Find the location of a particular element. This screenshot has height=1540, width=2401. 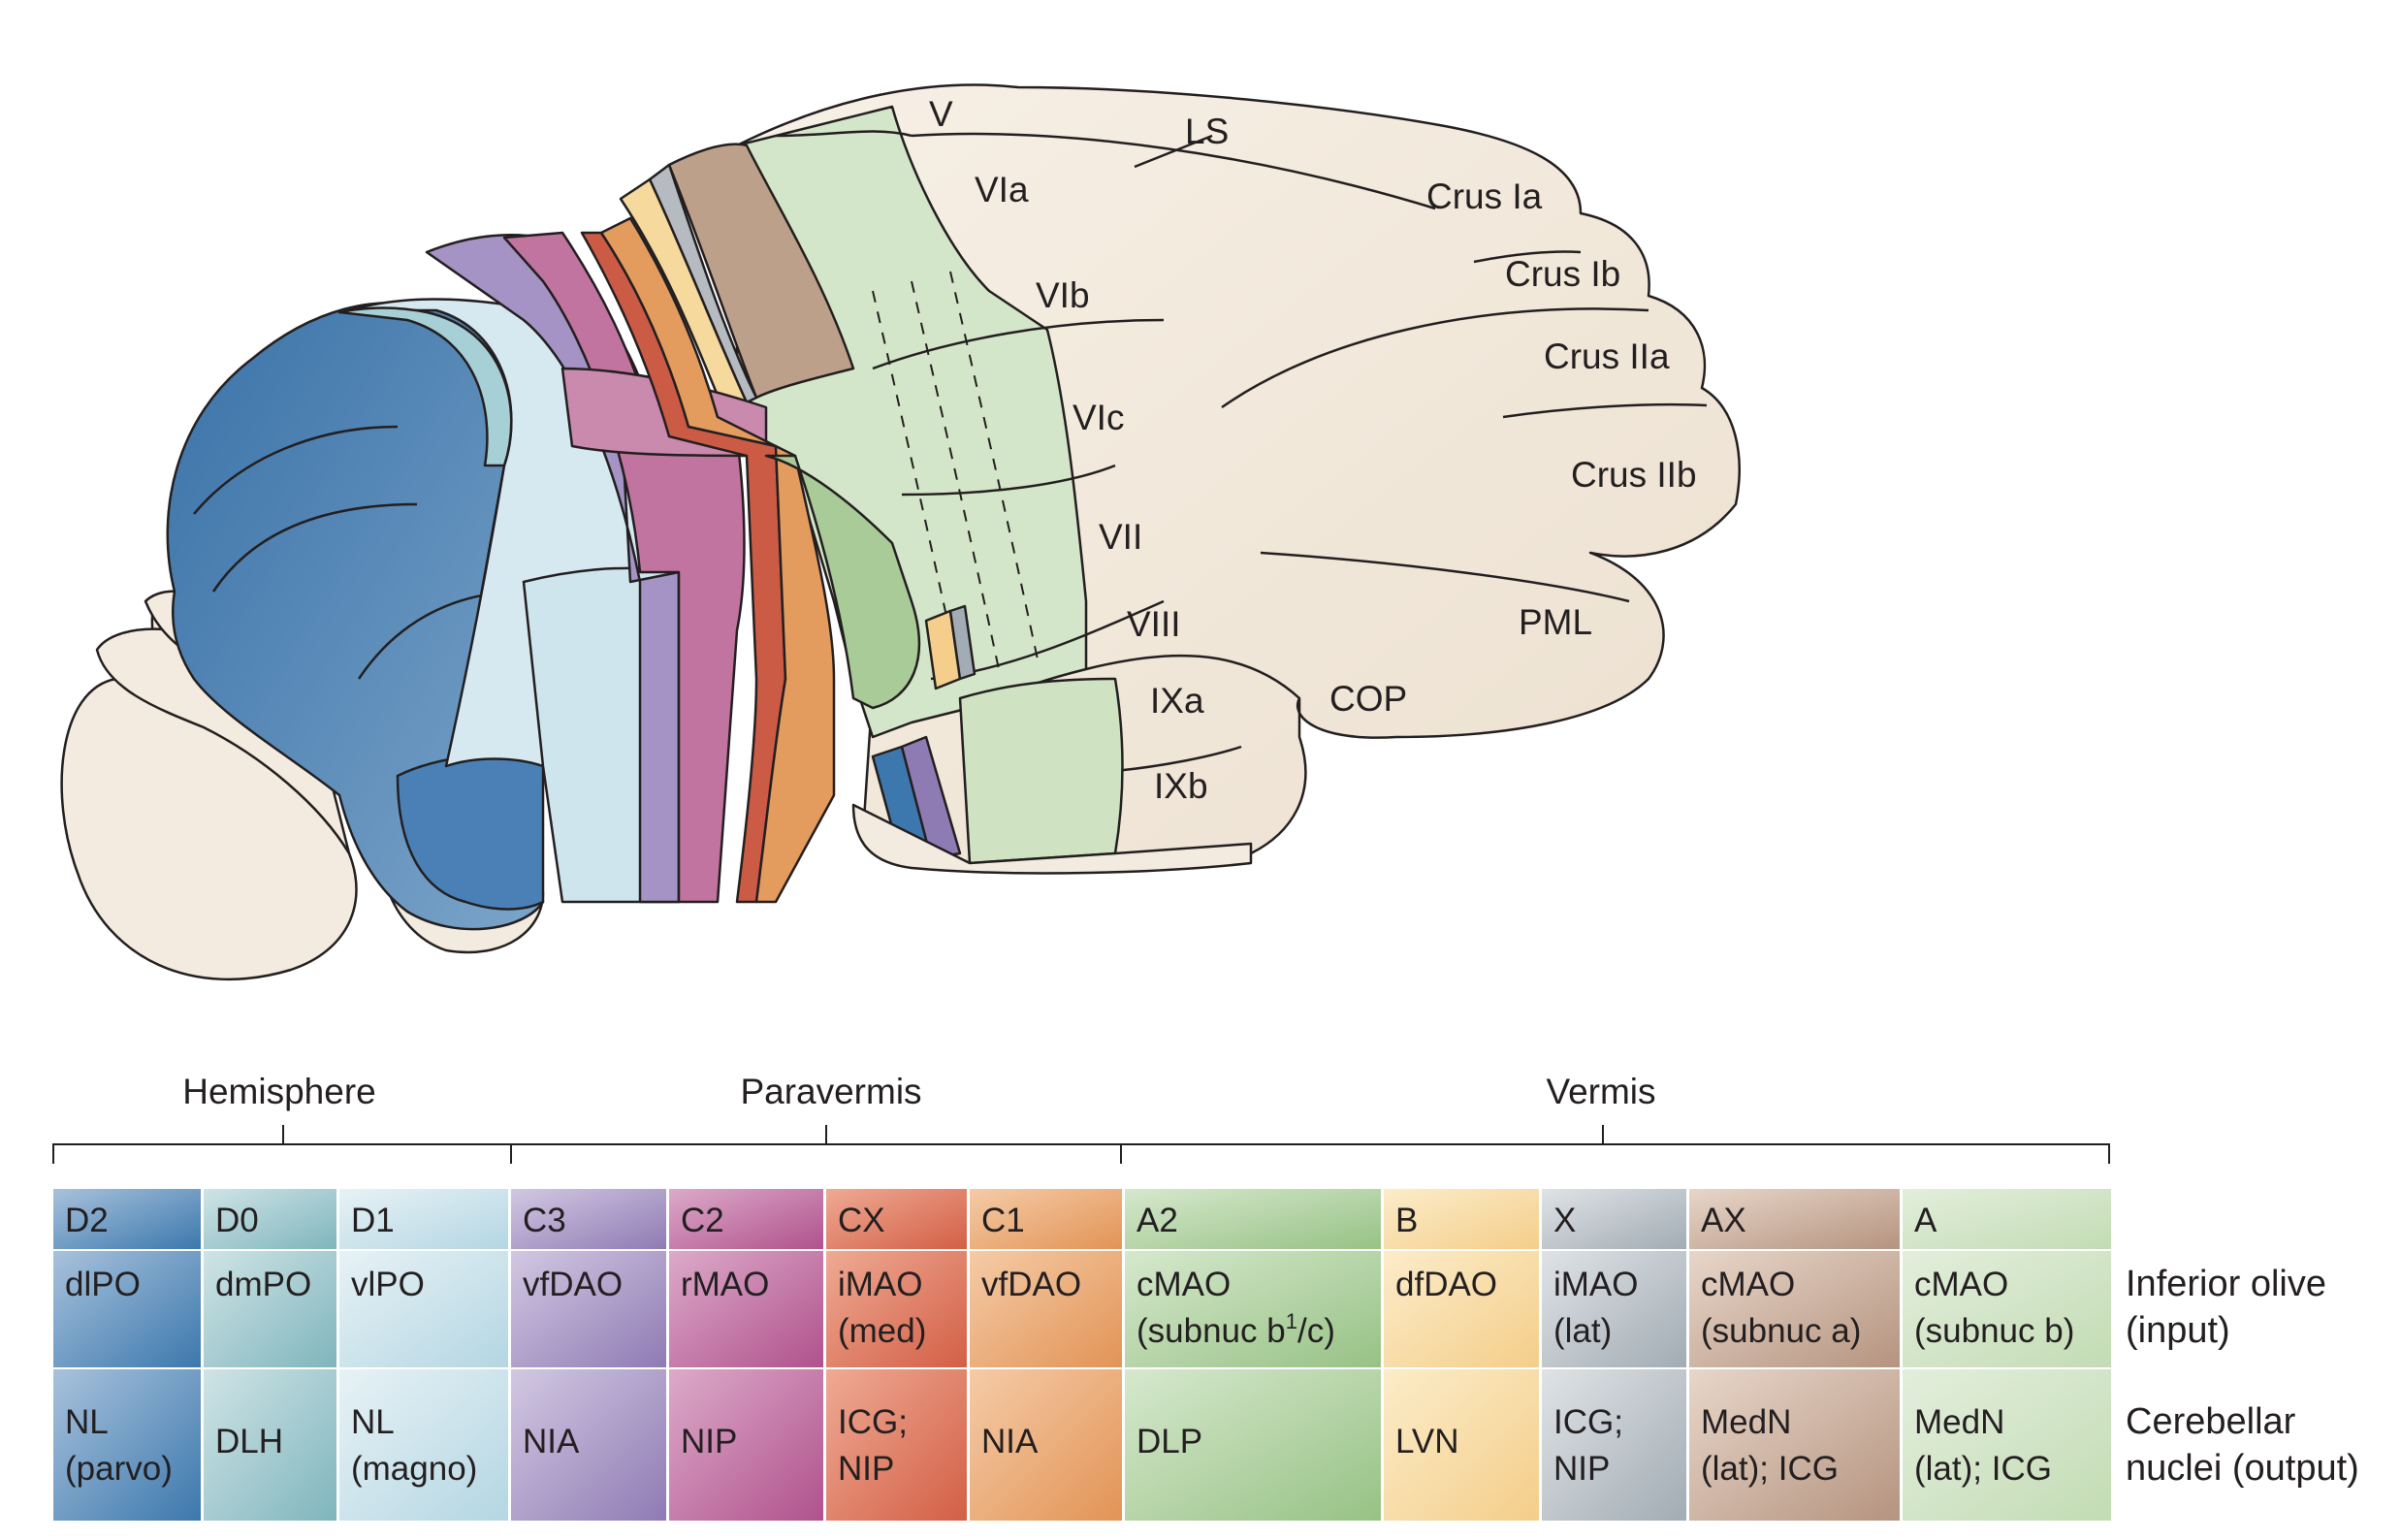

fissure-ix is located at coordinates (1178, 759).